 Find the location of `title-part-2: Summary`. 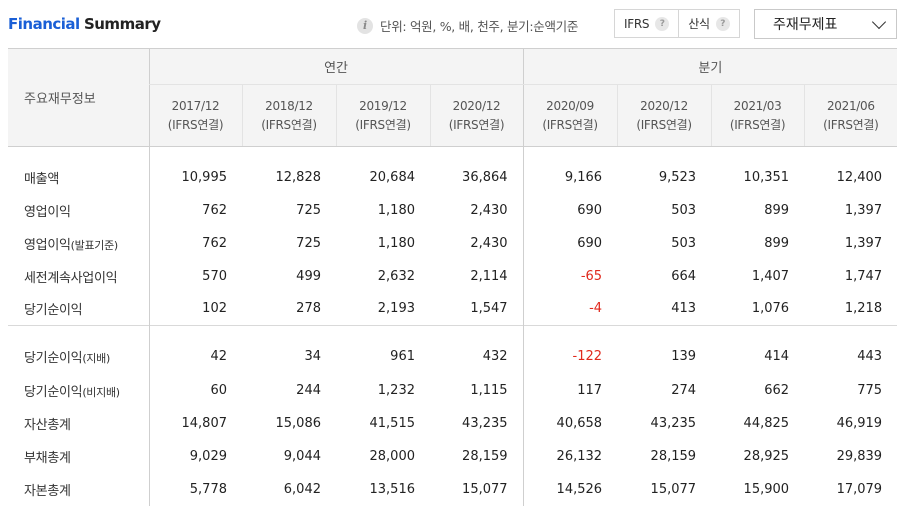

title-part-2: Summary is located at coordinates (122, 24).